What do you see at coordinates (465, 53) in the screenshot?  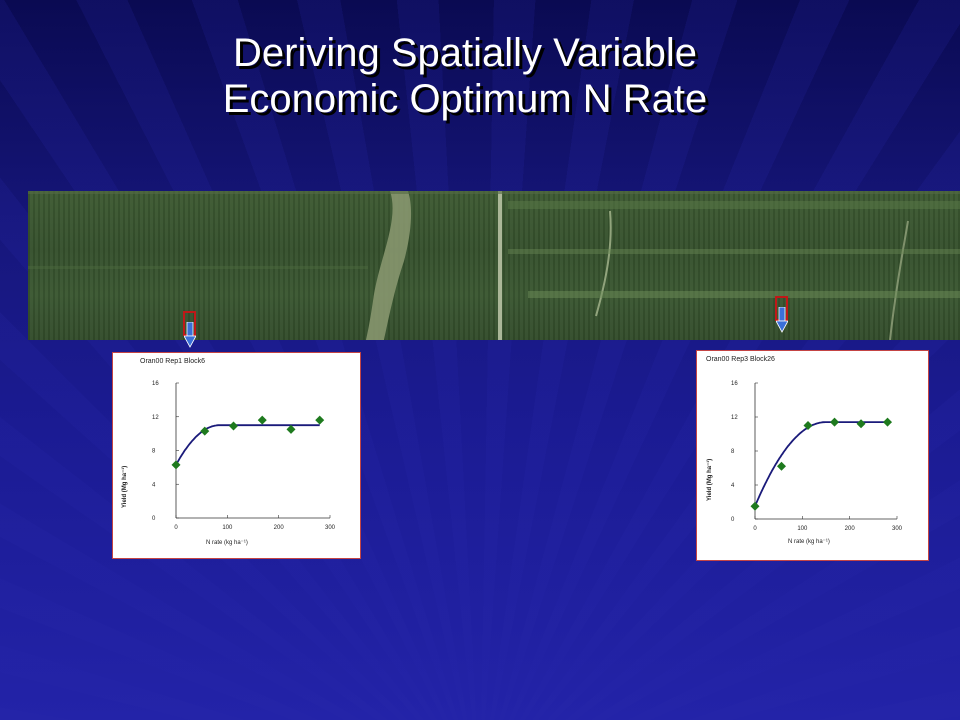 I see `slide-title-line-1: Deriving Spatially Variable` at bounding box center [465, 53].